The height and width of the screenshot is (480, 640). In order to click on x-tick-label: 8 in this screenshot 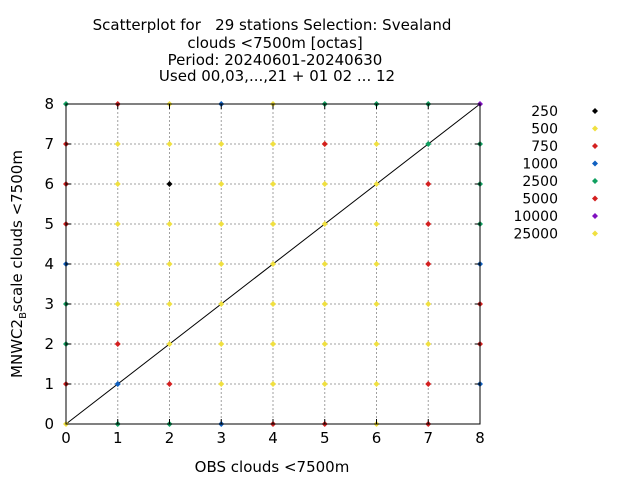, I will do `click(480, 438)`.